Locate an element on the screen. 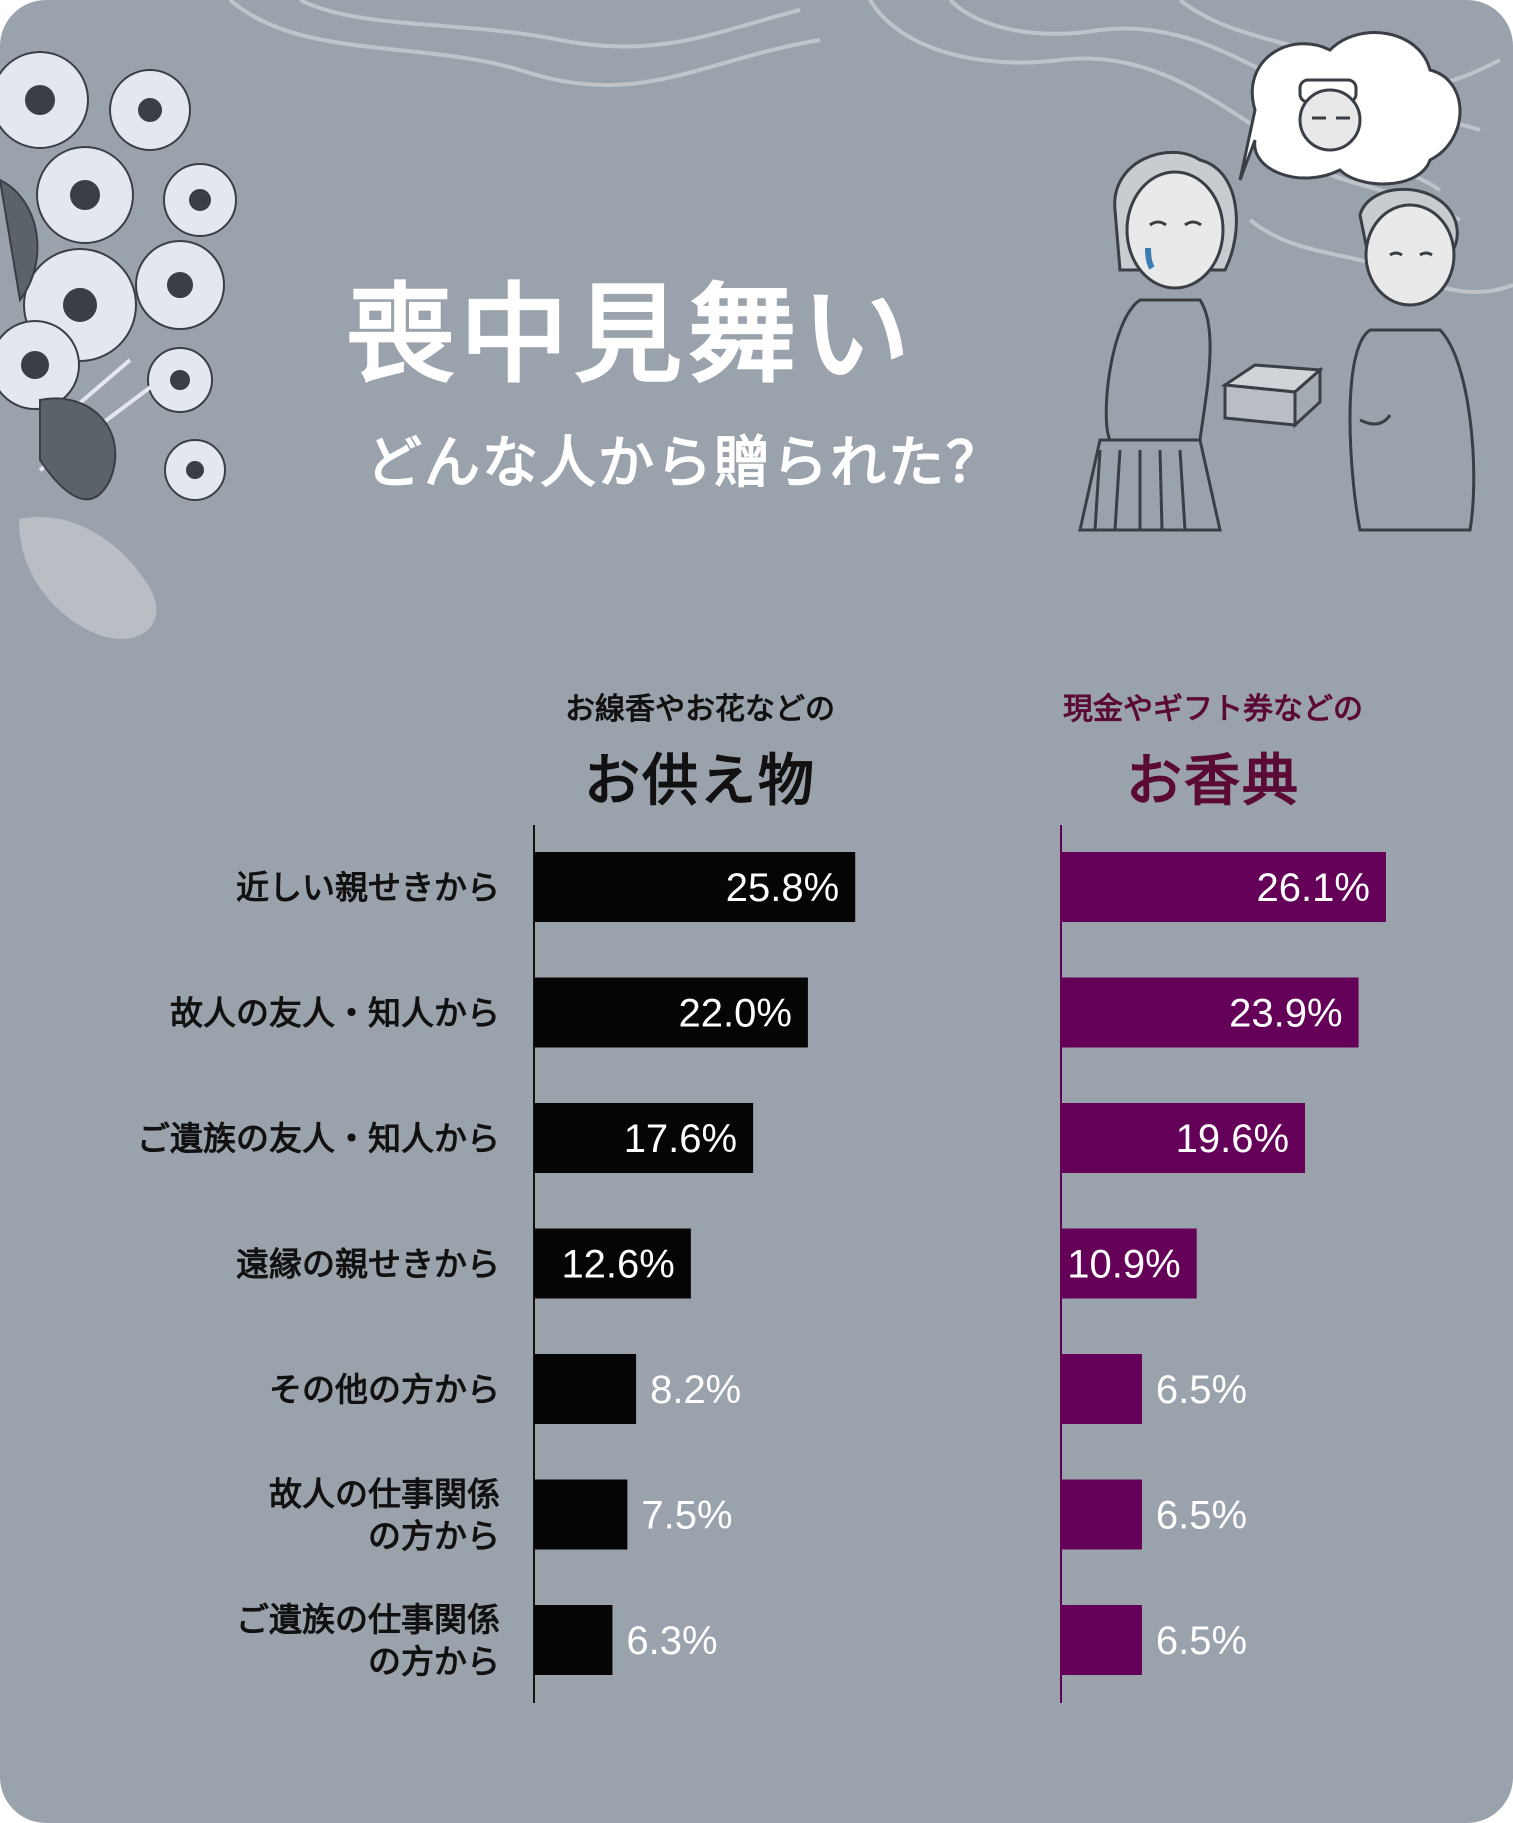 The width and height of the screenshot is (1513, 1823). bar-value-label: 17.6% is located at coordinates (680, 1139).